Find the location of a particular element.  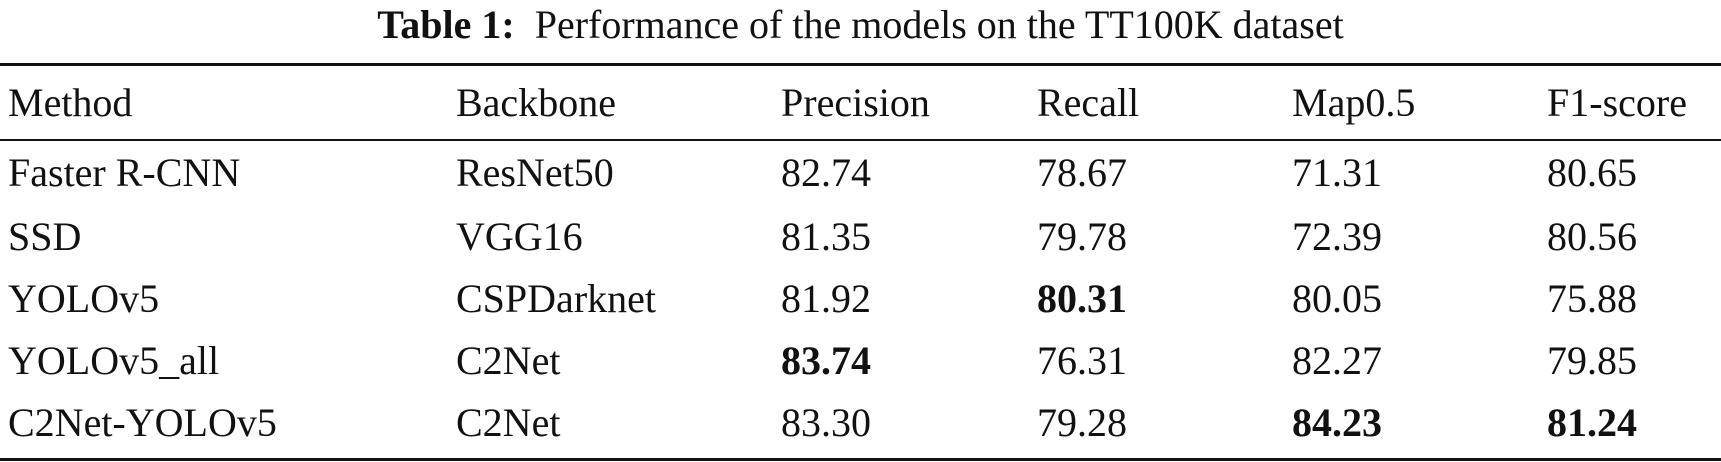

cell-backbone: CSPDarknet is located at coordinates (556, 298).